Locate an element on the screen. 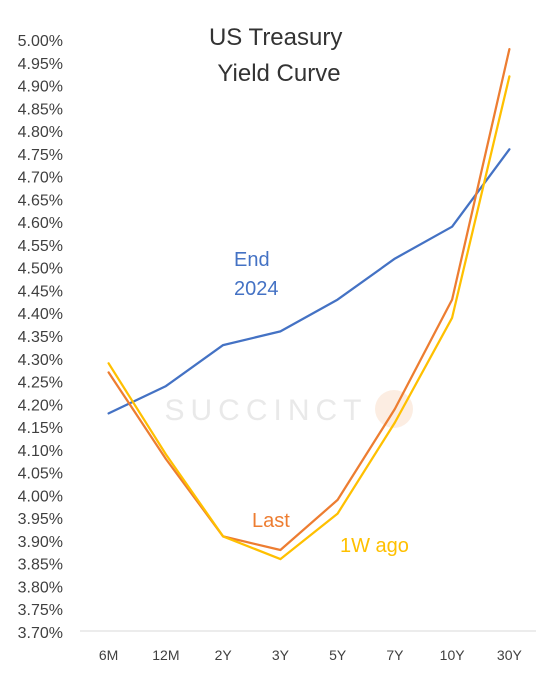 The image size is (537, 679). y-tick-label: 3.75% is located at coordinates (40, 610).